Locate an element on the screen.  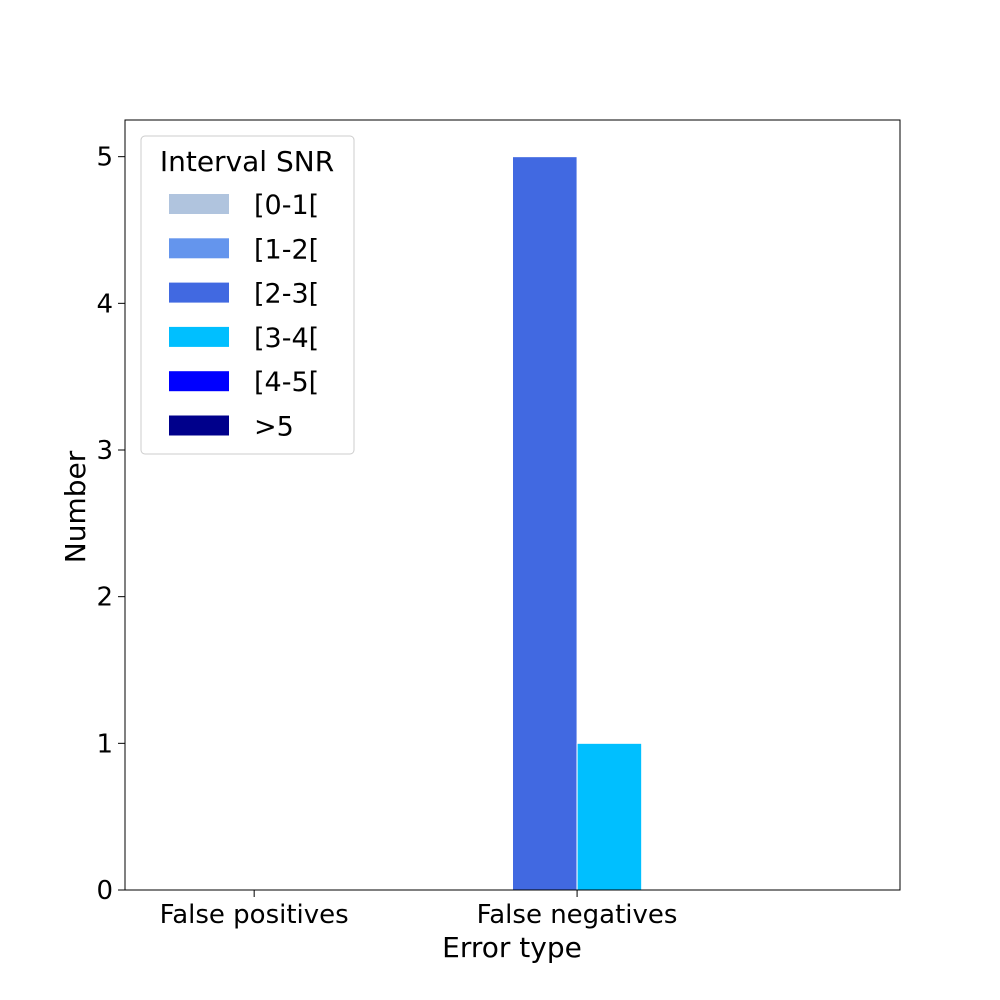
legend: Interval SNR [0-1[ [1-2[ [2-3[ [3-4[ [4-5[ >5 is located at coordinates (247, 295).